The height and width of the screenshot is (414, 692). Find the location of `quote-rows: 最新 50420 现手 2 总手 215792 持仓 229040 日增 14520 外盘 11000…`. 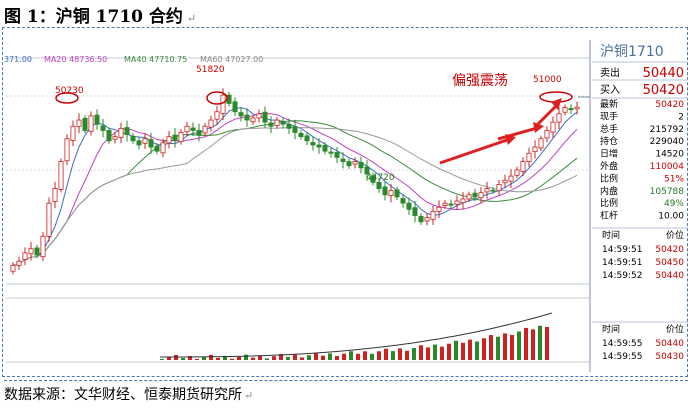

quote-rows: 最新 50420 现手 2 总手 215792 持仓 229040 日增 14520 外盘 11000… is located at coordinates (642, 160).